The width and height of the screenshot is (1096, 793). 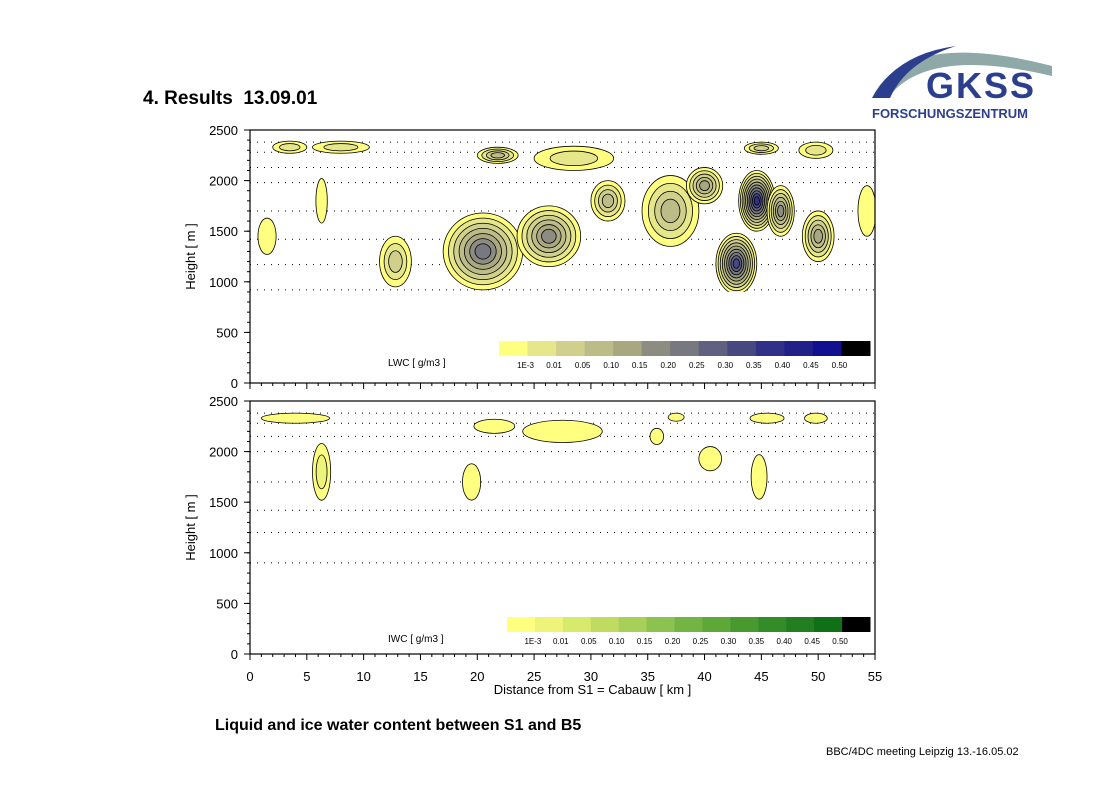 I want to click on colorbar-label: LWC [ g/m3 ], so click(x=417, y=363).